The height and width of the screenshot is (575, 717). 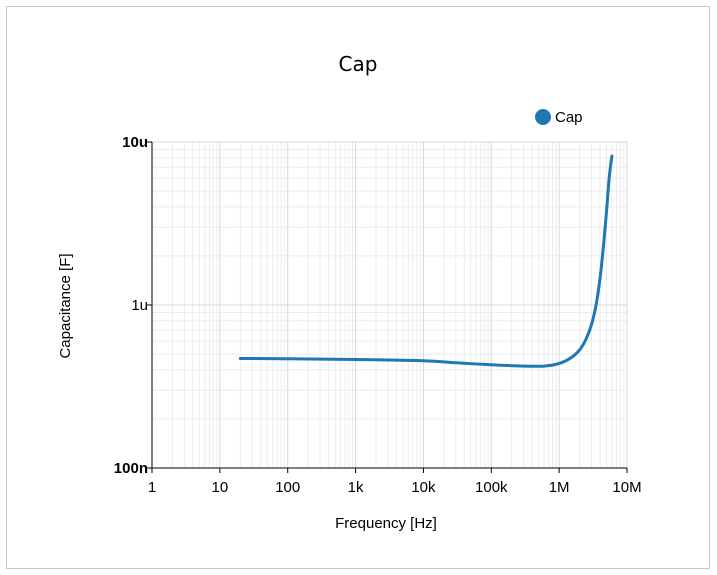 I want to click on x-tick-label: 1k, so click(x=356, y=487).